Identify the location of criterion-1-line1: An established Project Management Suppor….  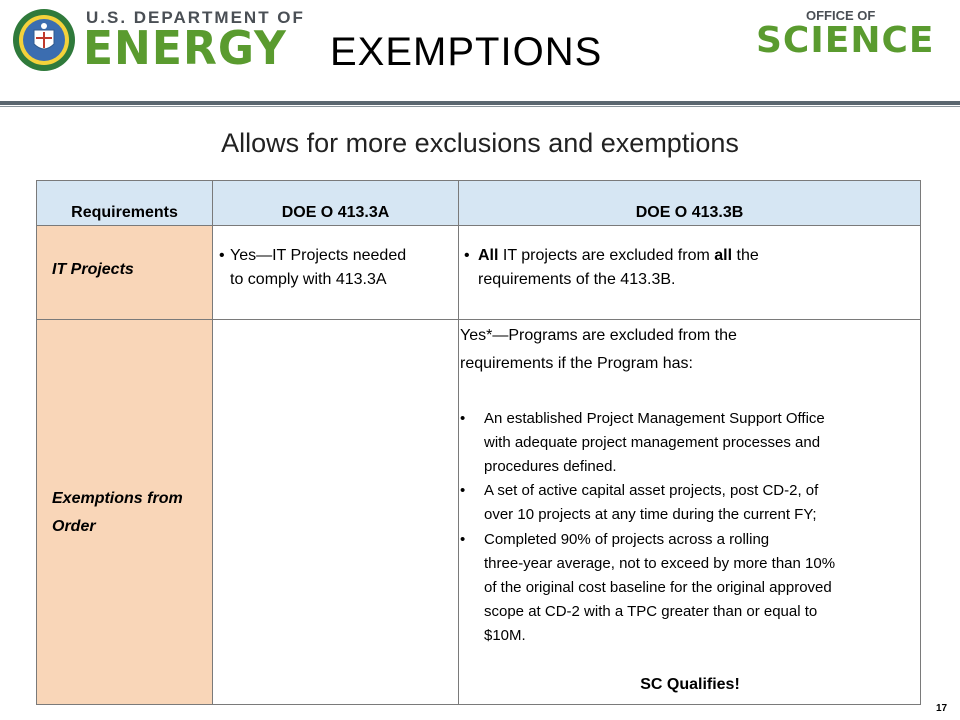
(654, 418).